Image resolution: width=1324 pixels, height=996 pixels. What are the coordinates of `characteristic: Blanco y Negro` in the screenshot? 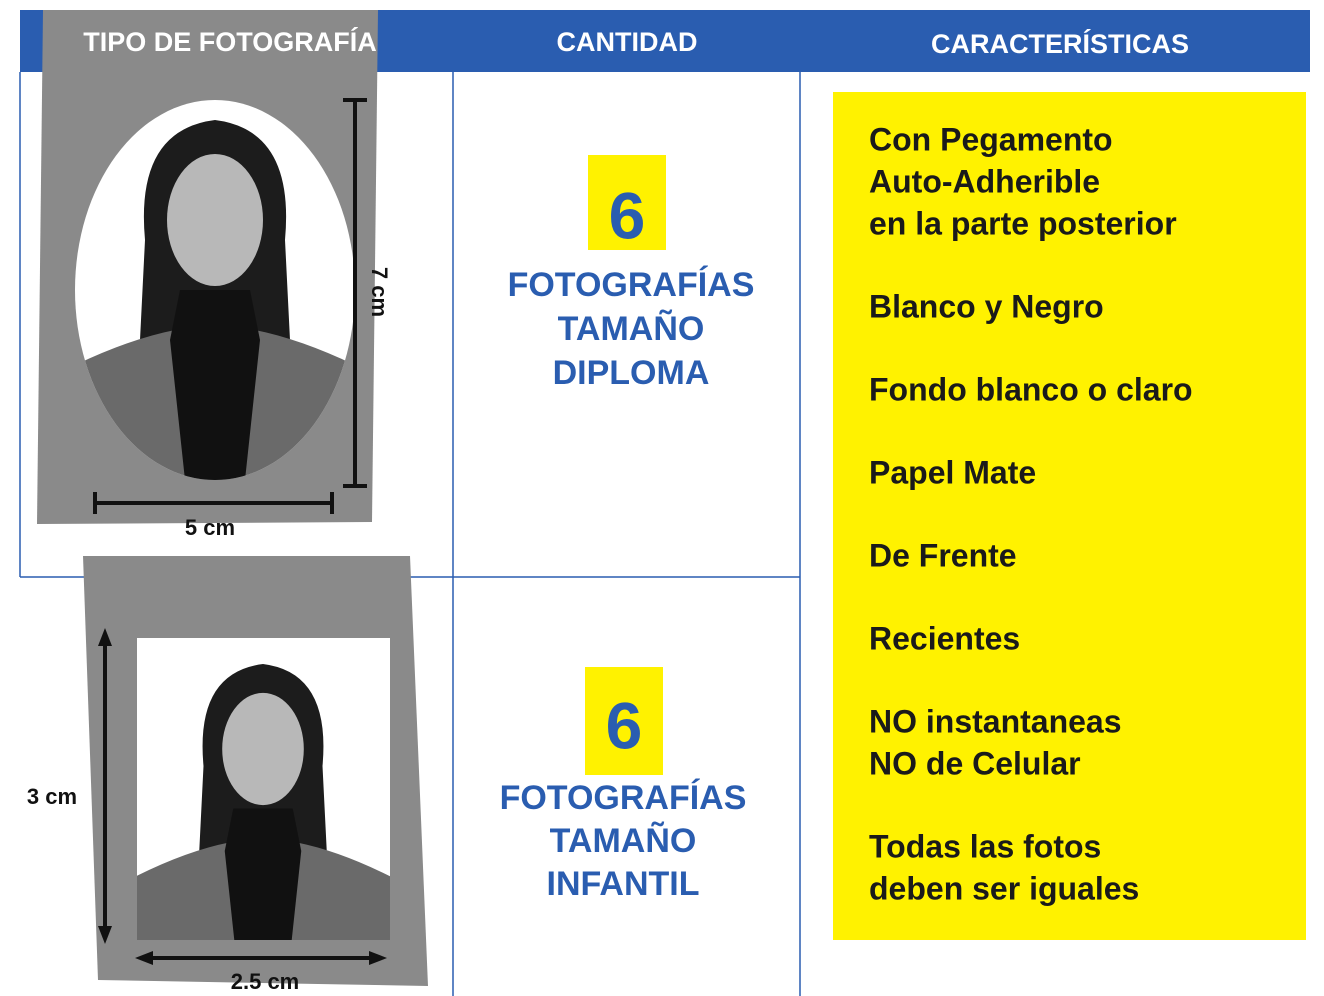 It's located at (986, 306).